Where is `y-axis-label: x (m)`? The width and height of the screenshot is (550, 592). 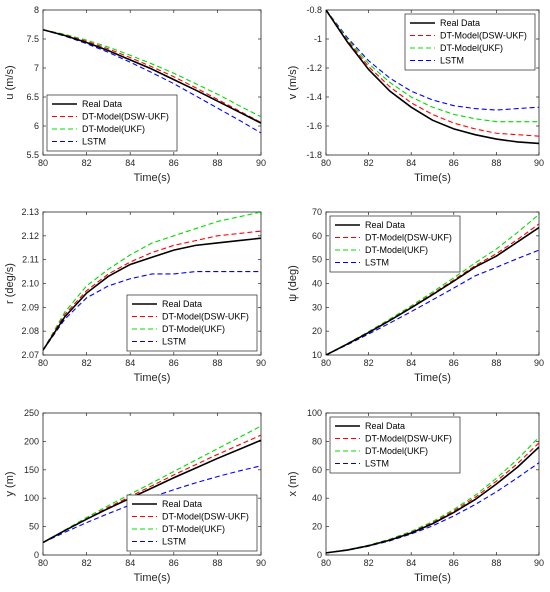
y-axis-label: x (m) is located at coordinates (293, 483).